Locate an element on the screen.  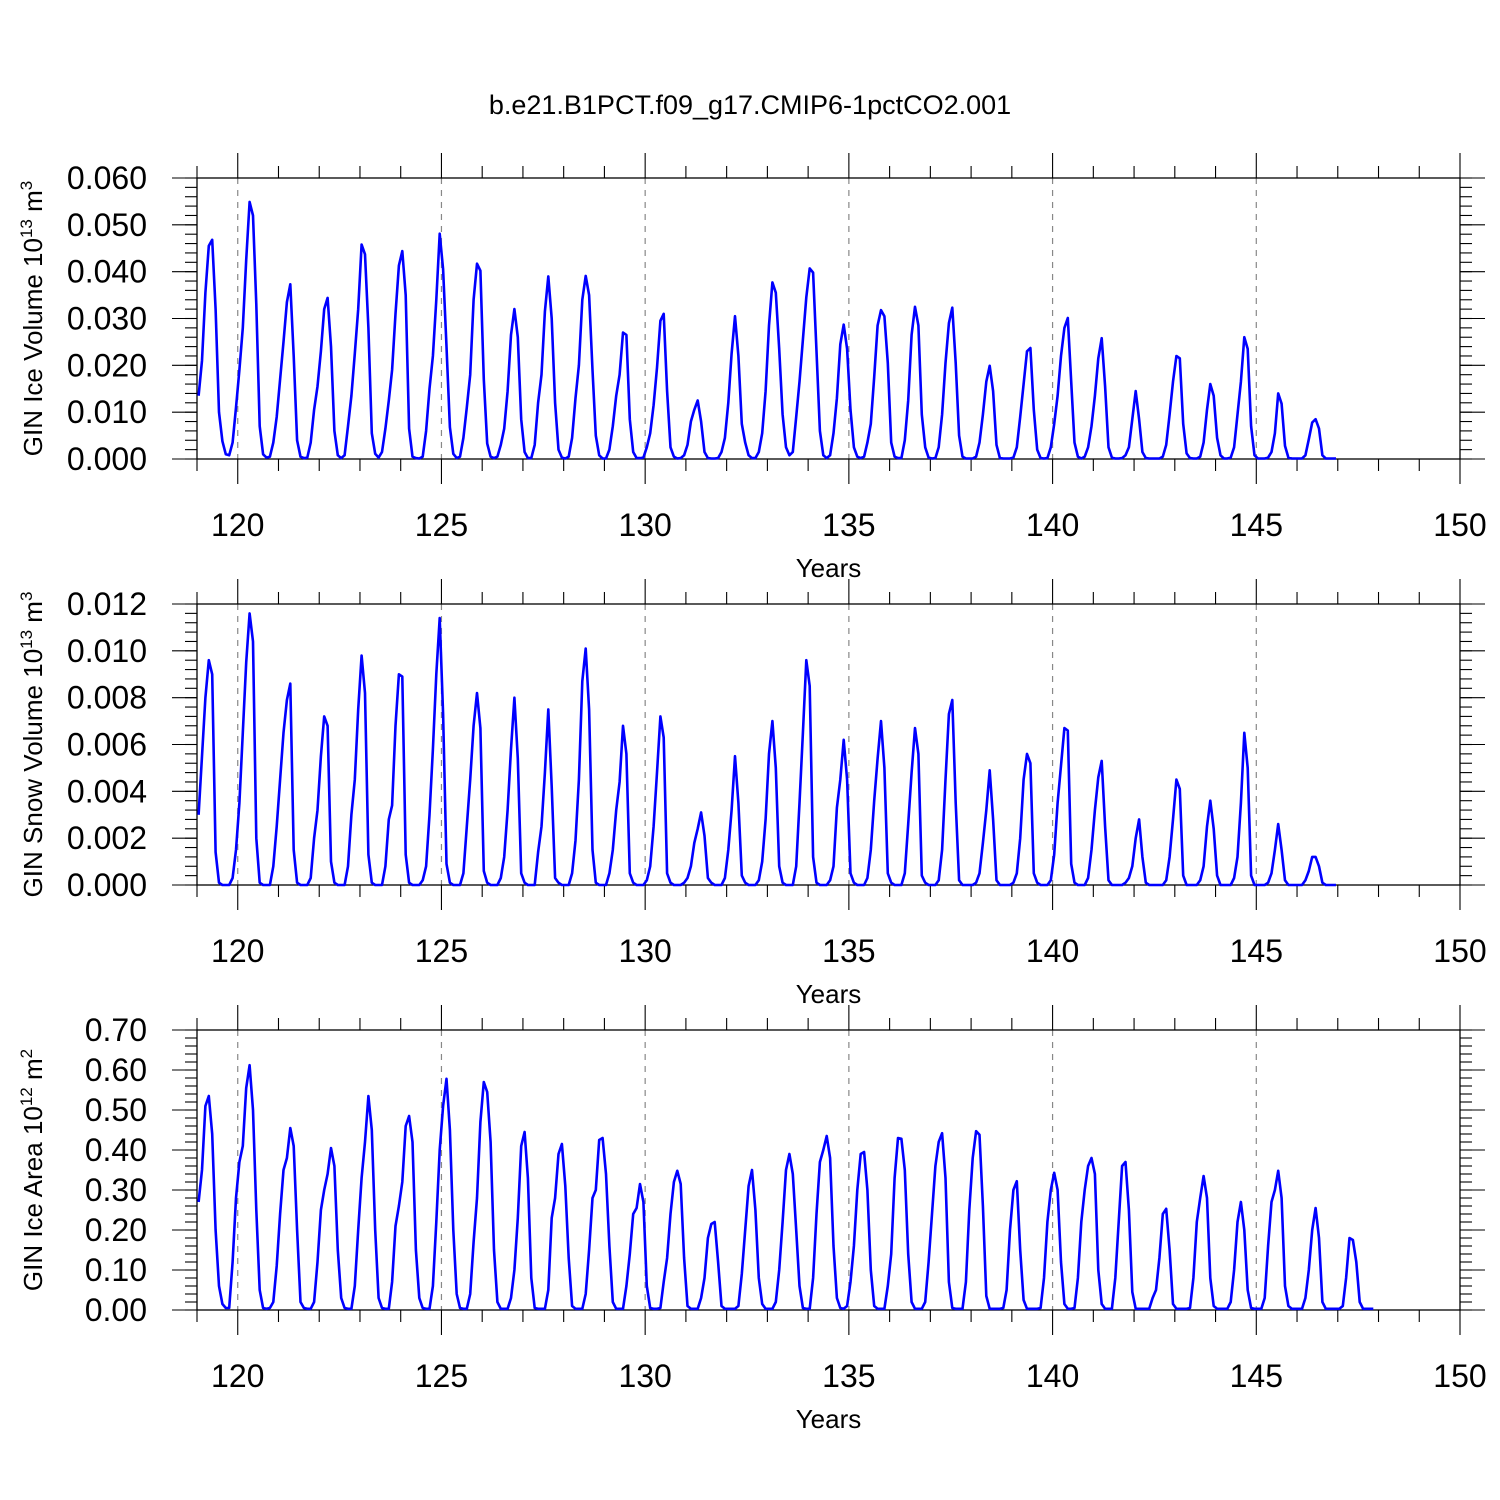
y-tick-label: 0.030 is located at coordinates (107, 319).